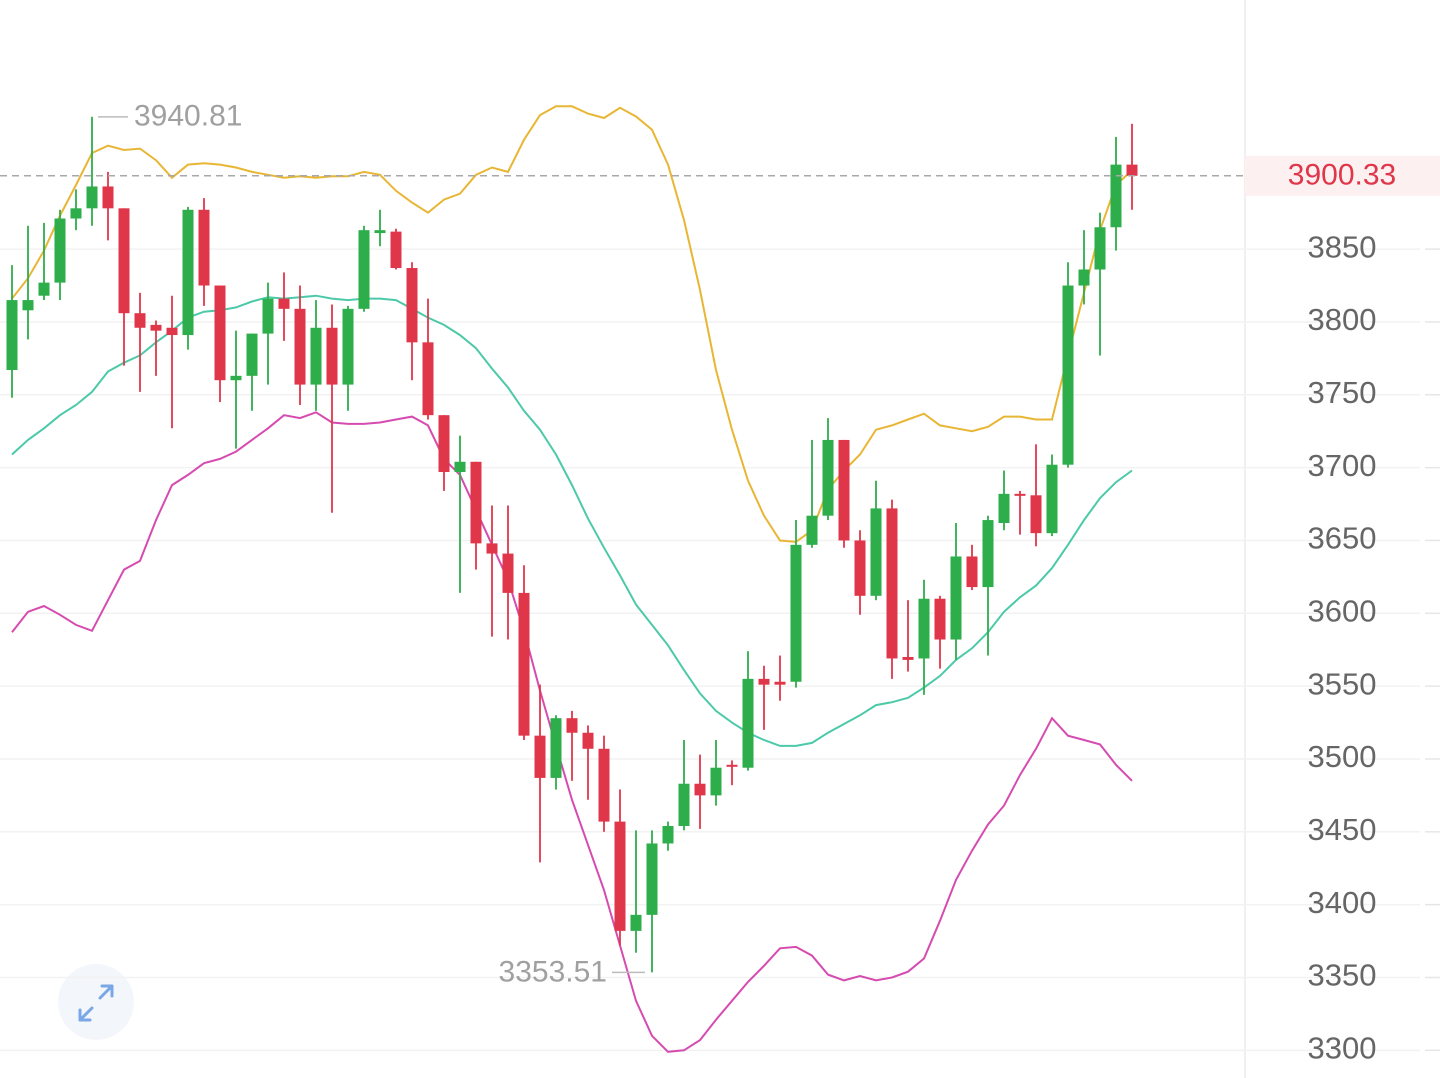 This screenshot has height=1078, width=1440. What do you see at coordinates (1342, 1048) in the screenshot?
I see `y-tick-label: 3300` at bounding box center [1342, 1048].